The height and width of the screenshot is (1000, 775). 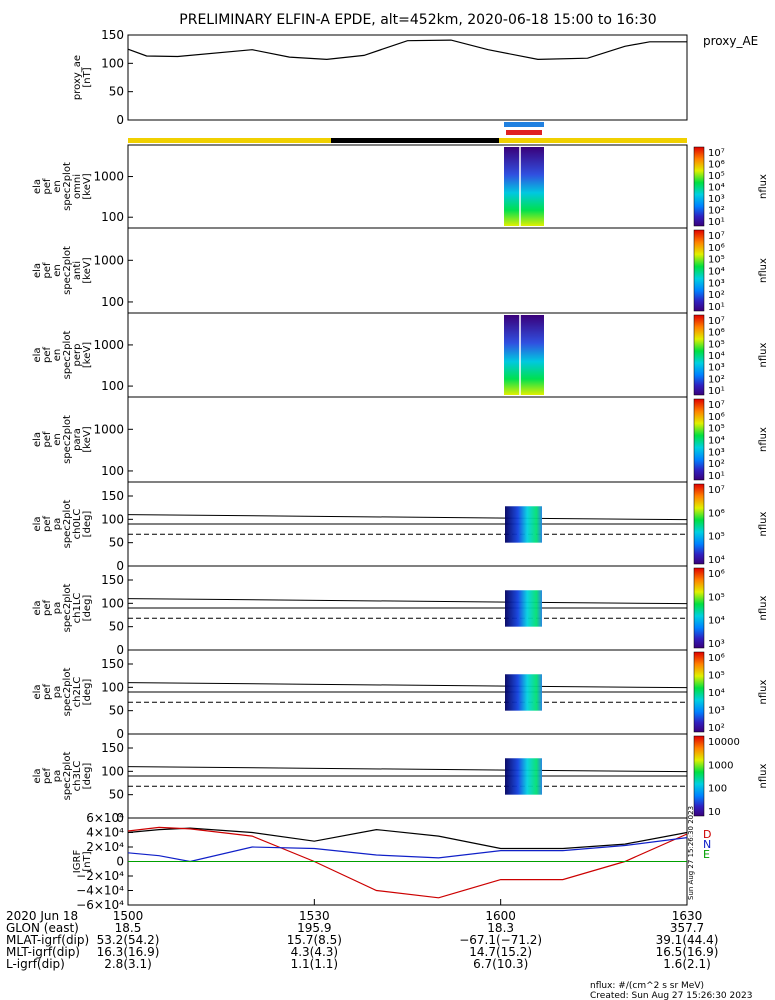 What do you see at coordinates (593, 140) in the screenshot?
I see `sunlit-bar-right` at bounding box center [593, 140].